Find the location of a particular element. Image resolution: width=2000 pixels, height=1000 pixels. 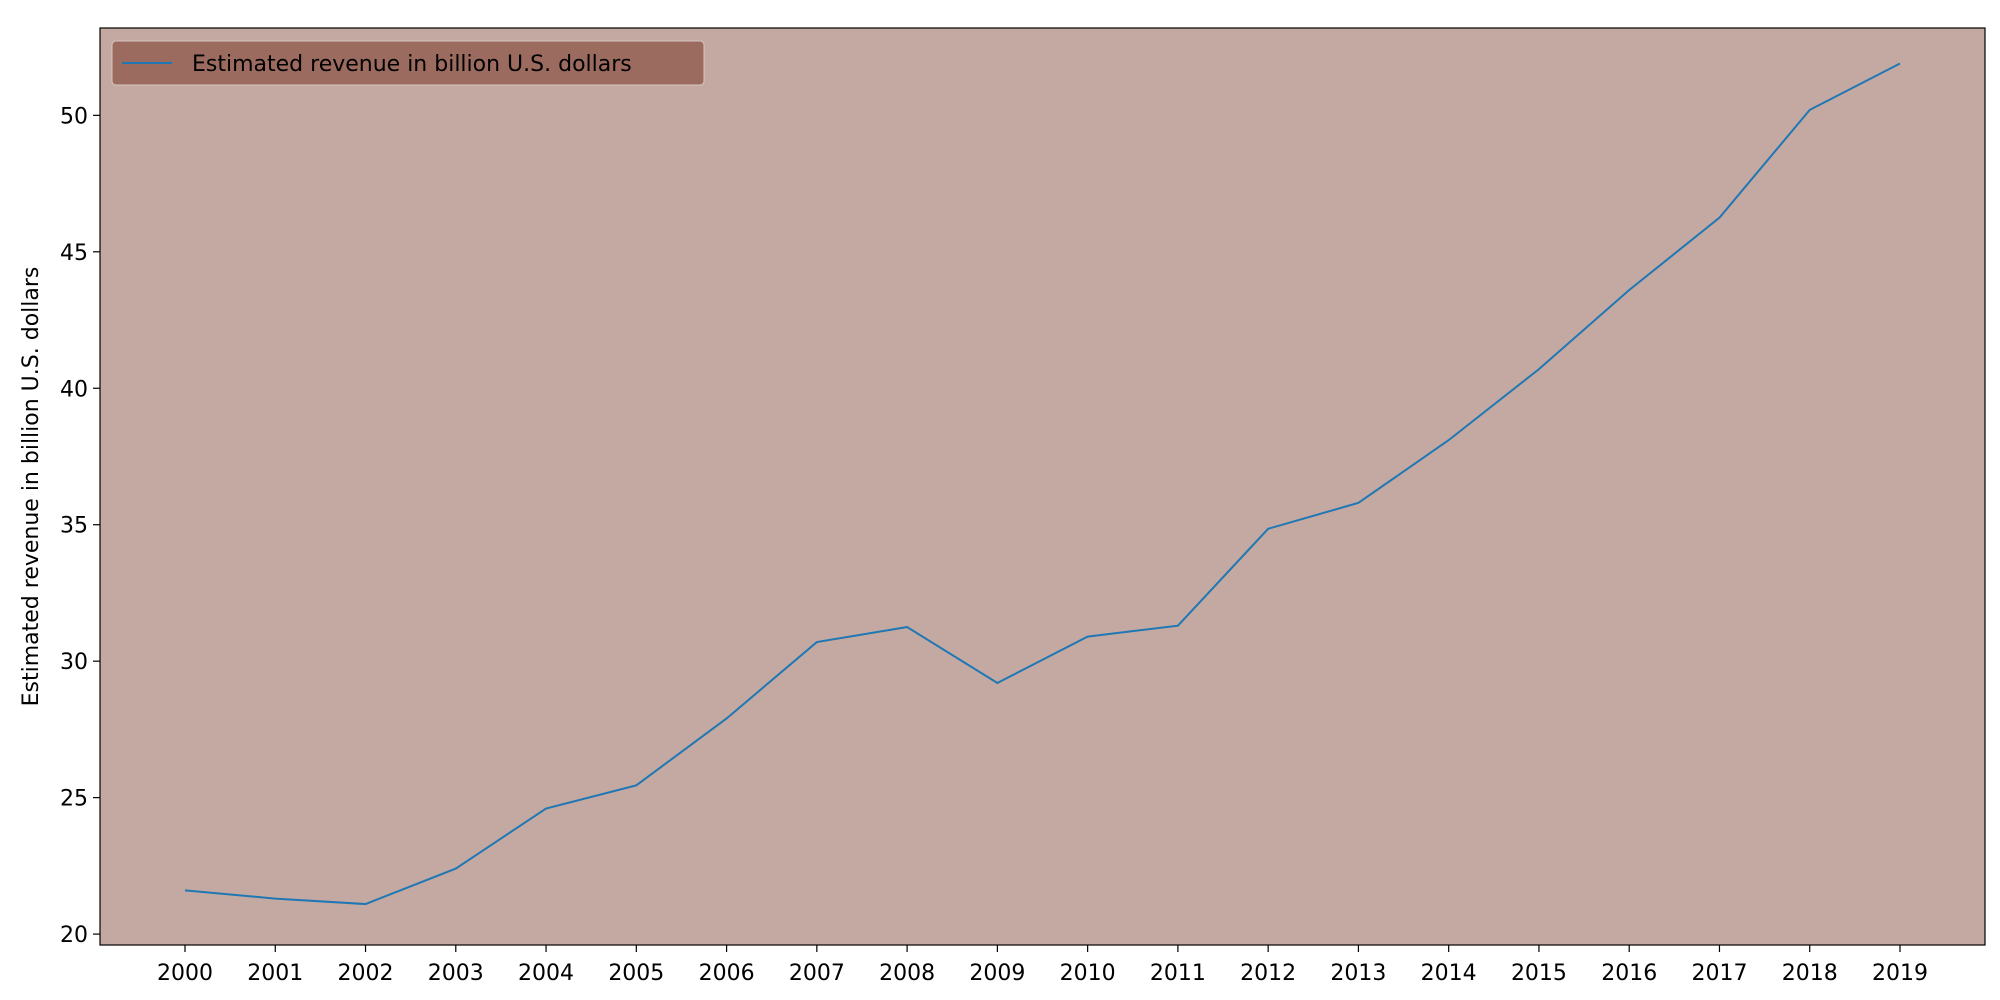

x-tick-label: 2005 is located at coordinates (636, 973).